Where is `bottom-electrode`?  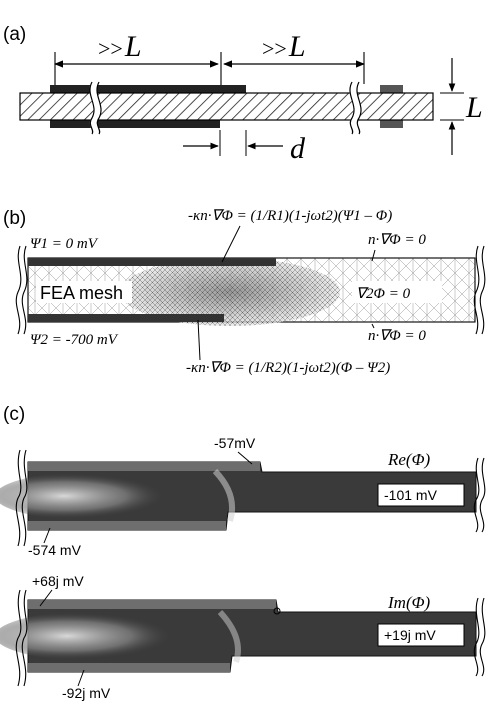
bottom-electrode is located at coordinates (135, 124).